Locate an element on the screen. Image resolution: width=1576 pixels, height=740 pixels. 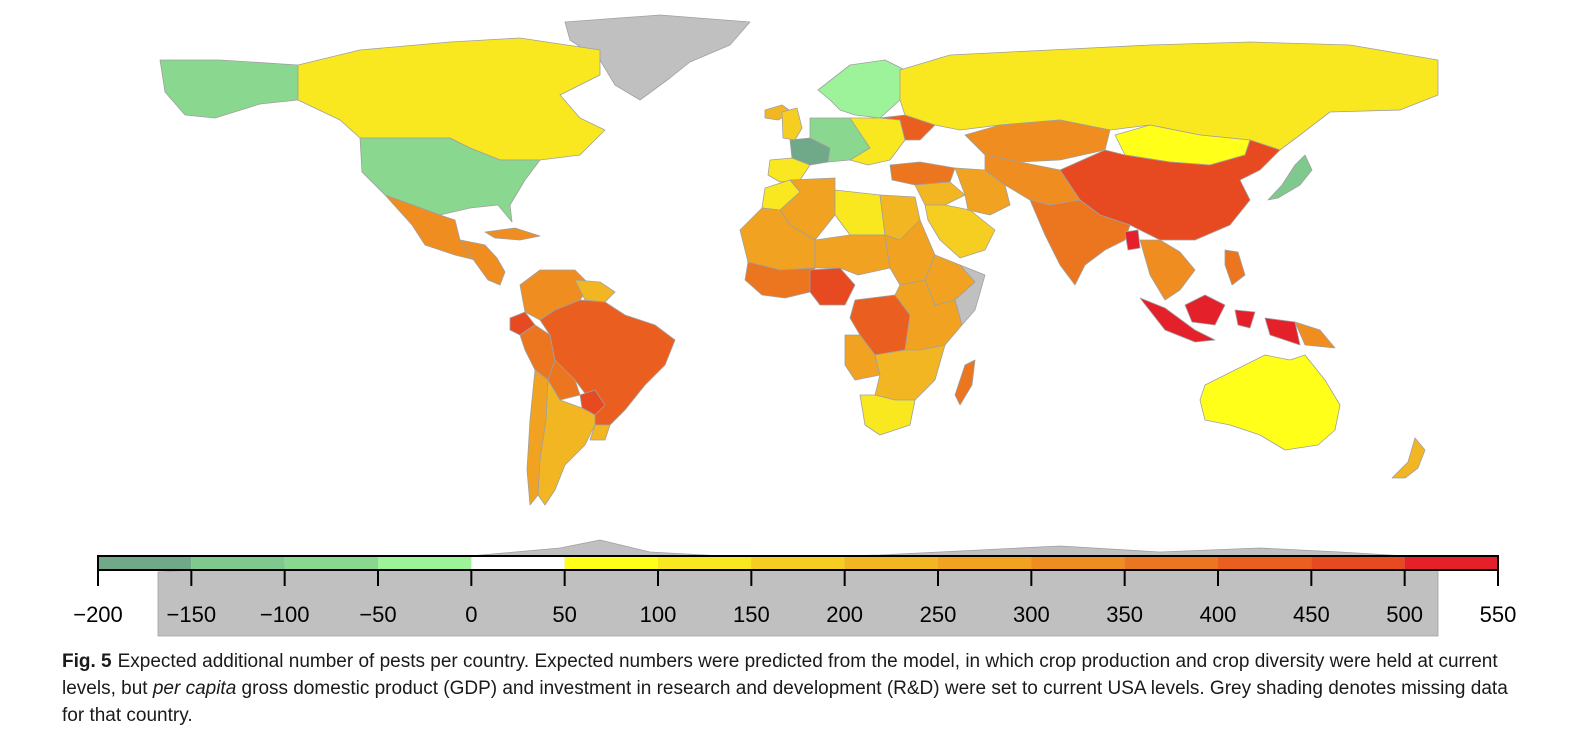
region-alaska is located at coordinates (229, 89).